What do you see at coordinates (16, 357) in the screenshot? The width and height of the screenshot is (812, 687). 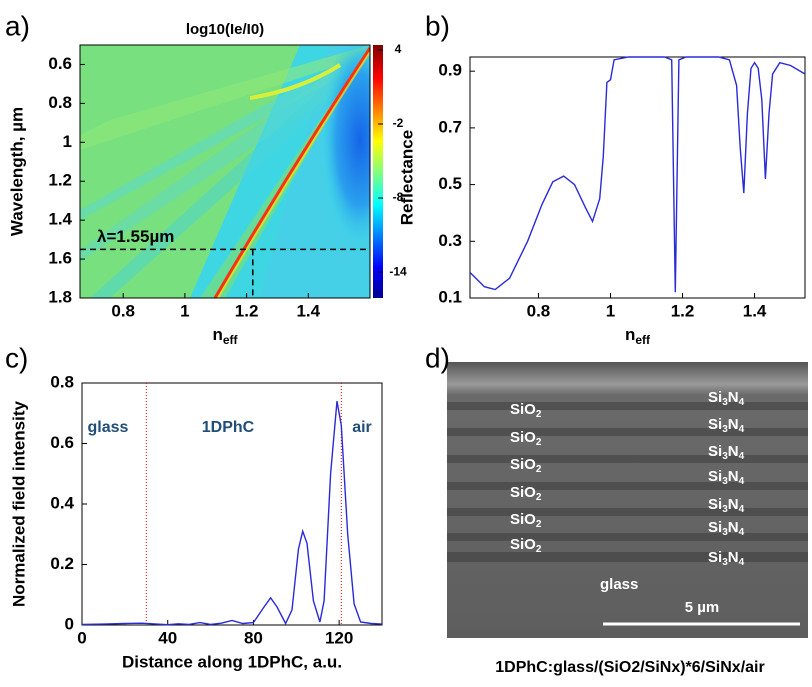 I see `panel-label: c)` at bounding box center [16, 357].